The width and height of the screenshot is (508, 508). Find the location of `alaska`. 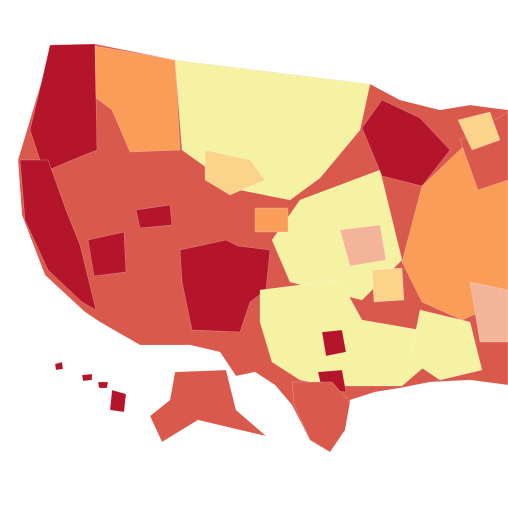

alaska is located at coordinates (208, 406).